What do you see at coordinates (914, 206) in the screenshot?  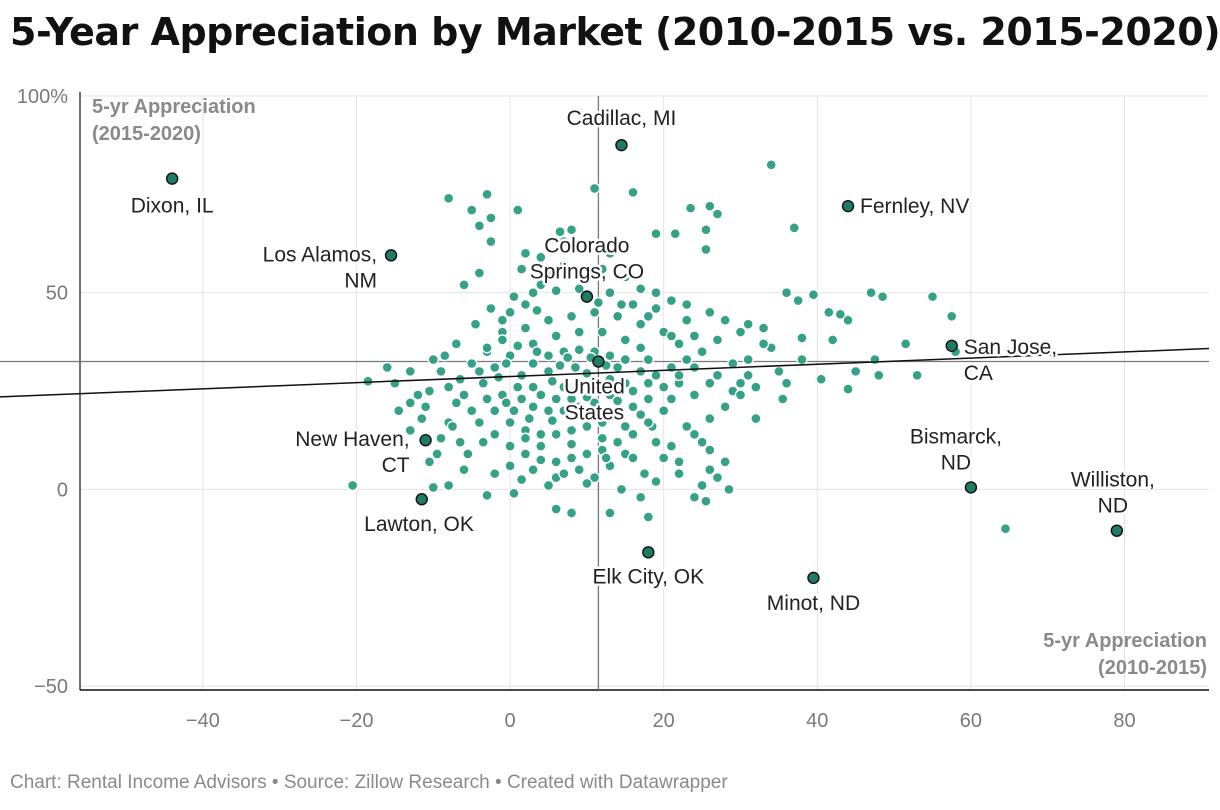 I see `point-label: Fernley, NV` at bounding box center [914, 206].